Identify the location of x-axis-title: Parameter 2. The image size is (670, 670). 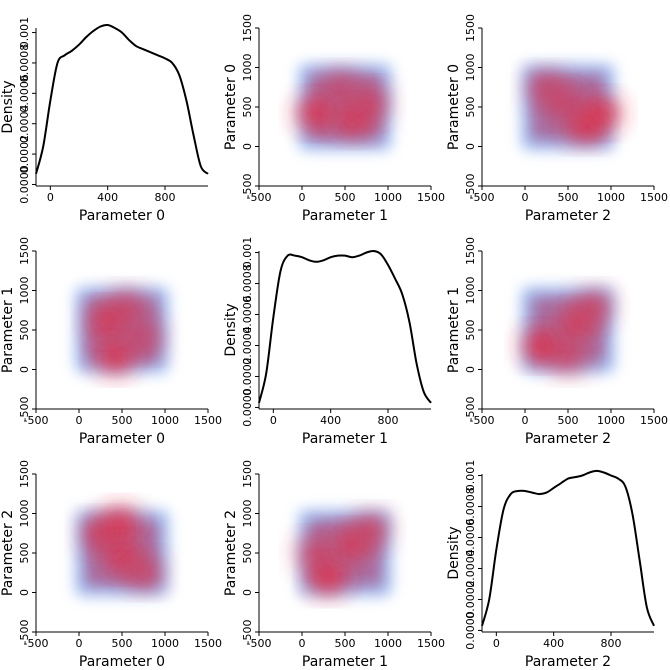
(568, 216).